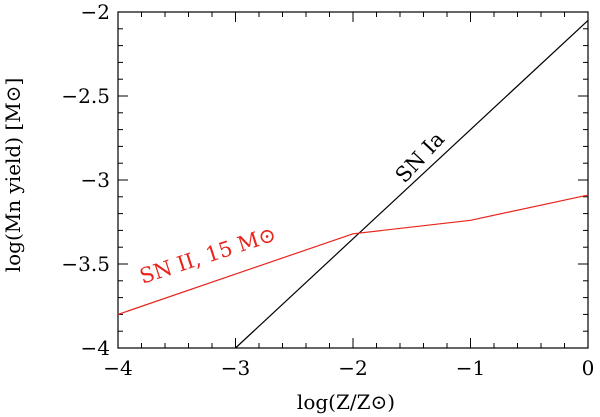 The image size is (600, 417). What do you see at coordinates (95, 348) in the screenshot?
I see `y-tick-label: −4` at bounding box center [95, 348].